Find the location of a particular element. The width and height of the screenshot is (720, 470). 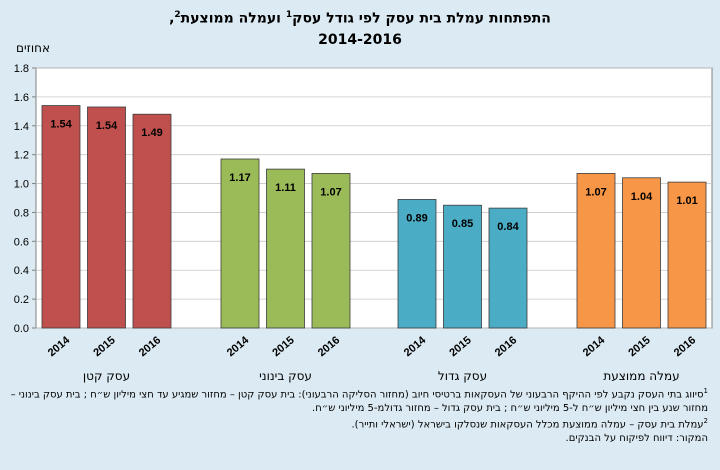

y-tick-label: 0.0 is located at coordinates (21, 329).